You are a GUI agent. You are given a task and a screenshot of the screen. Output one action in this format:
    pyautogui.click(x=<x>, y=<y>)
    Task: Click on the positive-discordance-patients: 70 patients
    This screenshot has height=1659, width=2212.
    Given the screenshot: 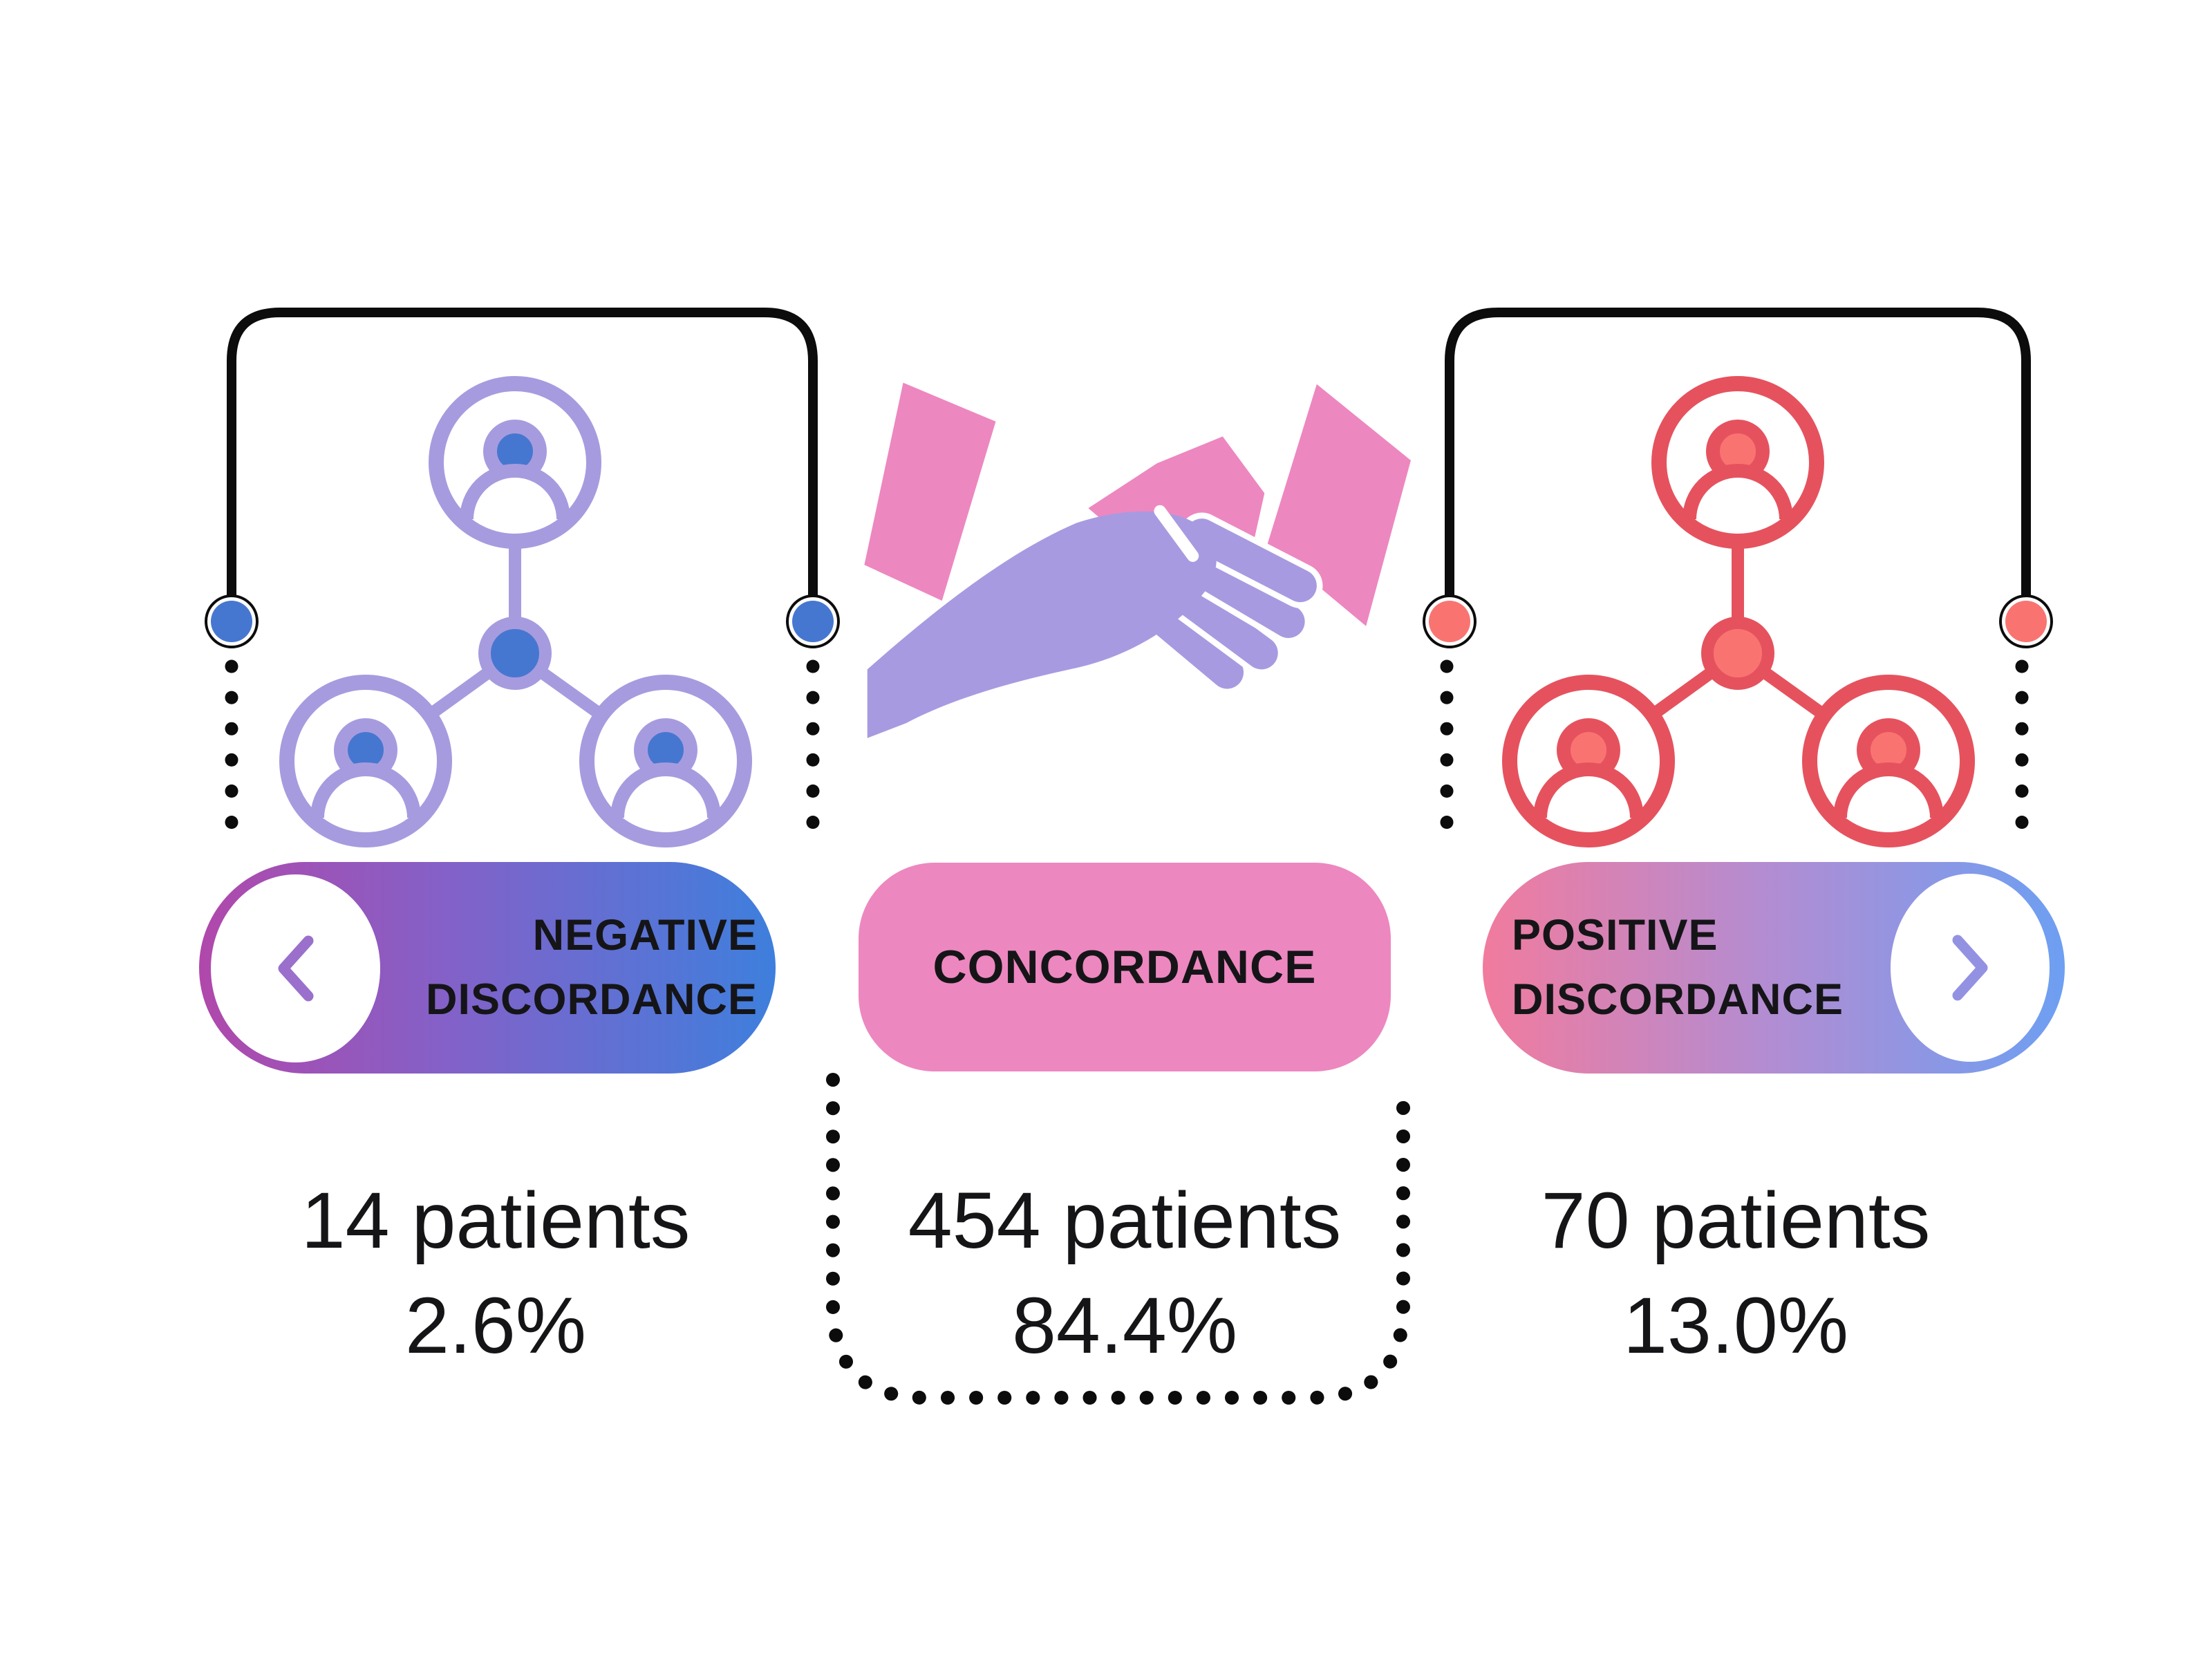 What is the action you would take?
    pyautogui.click(x=1736, y=1221)
    